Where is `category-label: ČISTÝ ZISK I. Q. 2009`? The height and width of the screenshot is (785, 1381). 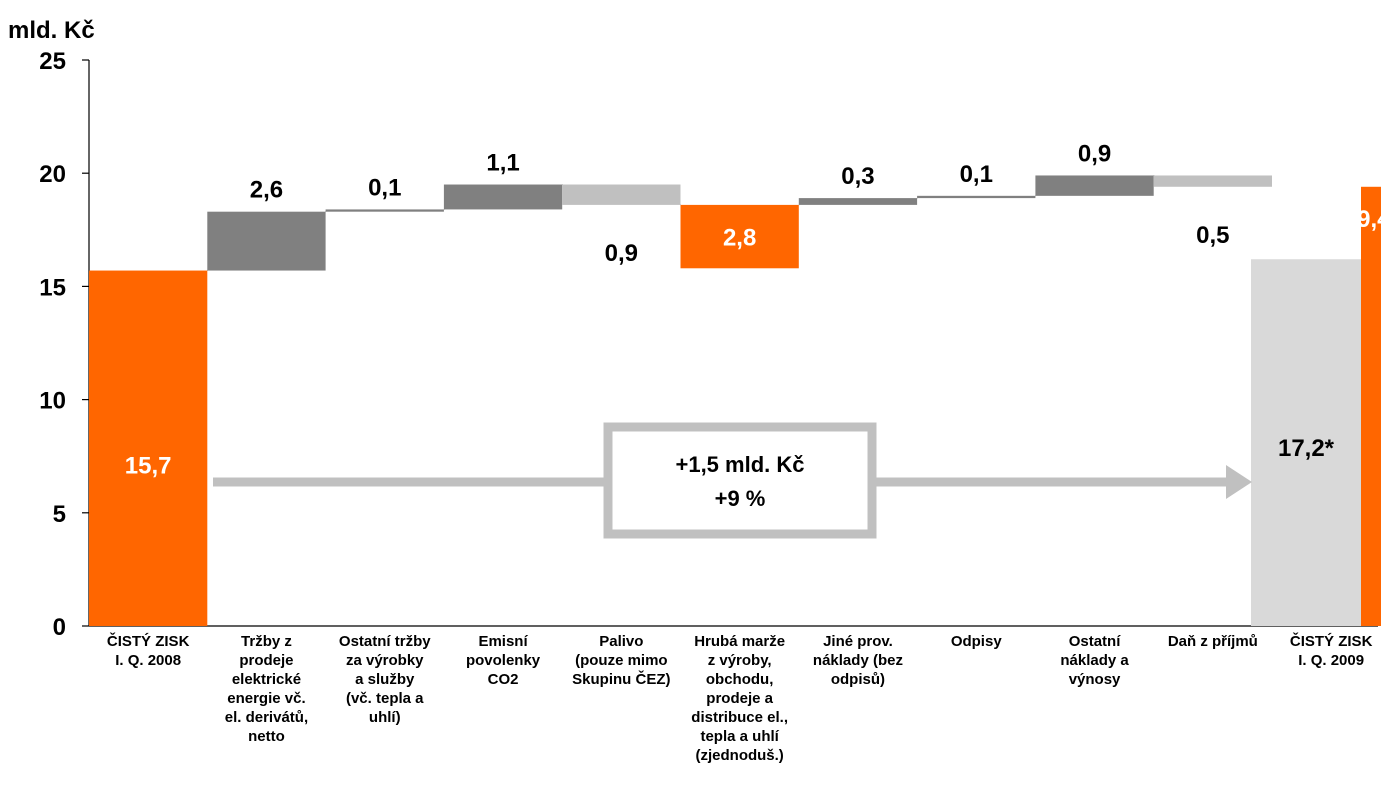 category-label: ČISTÝ ZISK I. Q. 2009 is located at coordinates (1331, 650).